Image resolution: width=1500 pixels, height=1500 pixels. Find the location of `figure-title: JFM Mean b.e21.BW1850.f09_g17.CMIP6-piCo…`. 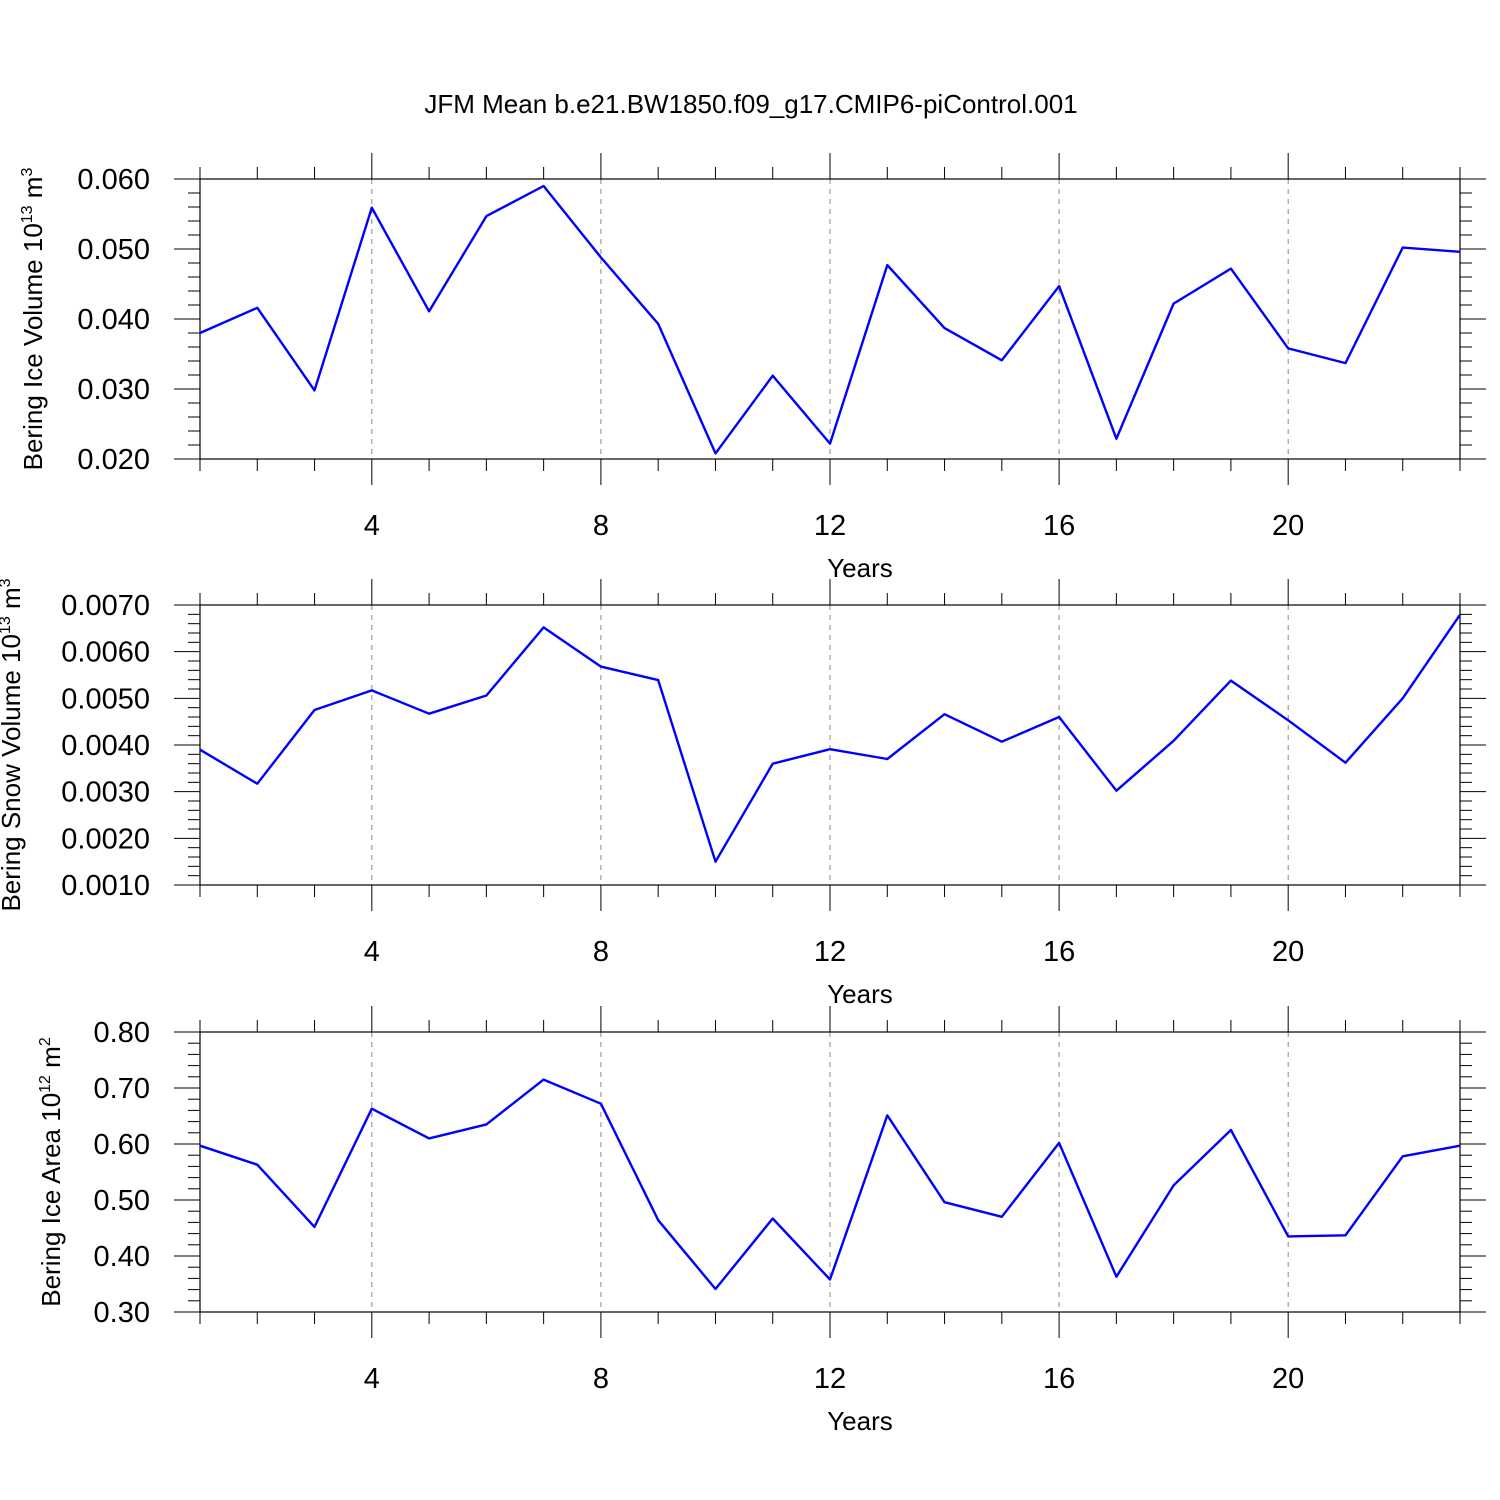

figure-title: JFM Mean b.e21.BW1850.f09_g17.CMIP6-piCo… is located at coordinates (750, 104).